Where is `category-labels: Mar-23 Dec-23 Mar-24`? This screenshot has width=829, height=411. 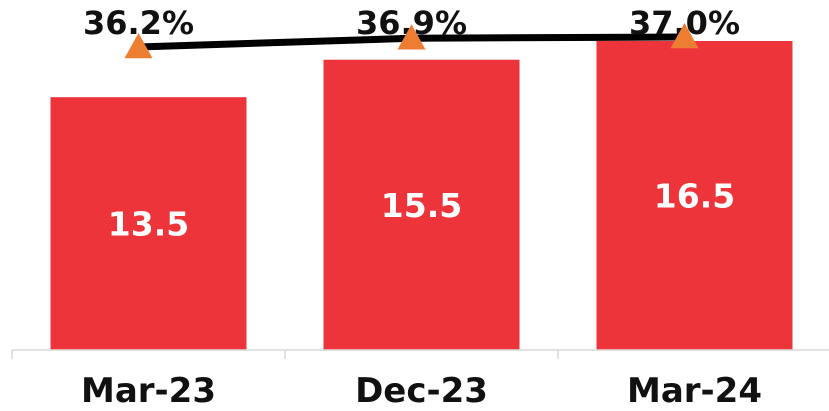 category-labels: Mar-23 Dec-23 Mar-24 is located at coordinates (421, 391).